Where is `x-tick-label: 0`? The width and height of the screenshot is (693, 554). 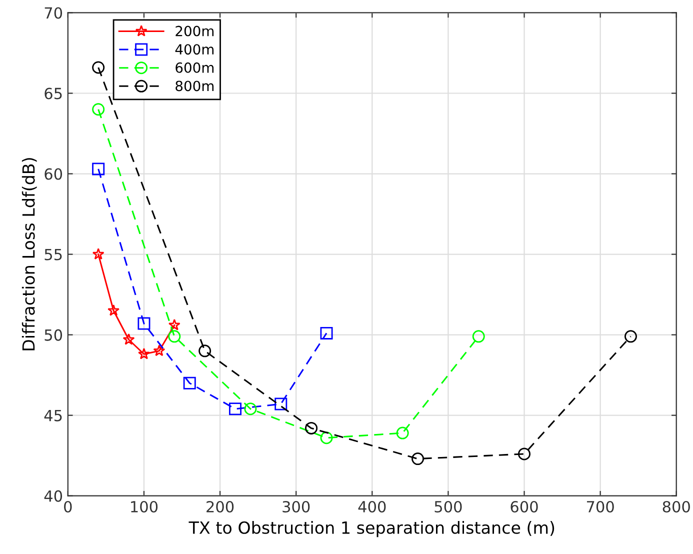
x-tick-label: 0 is located at coordinates (68, 506).